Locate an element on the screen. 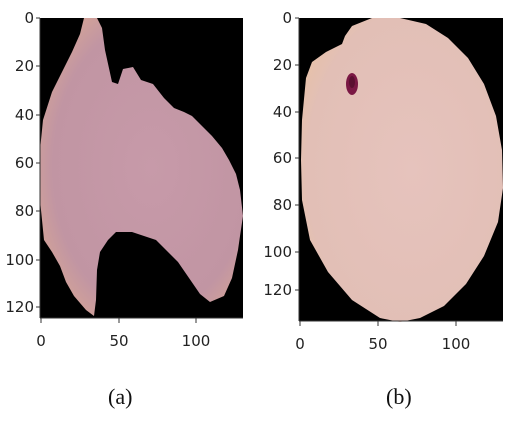  caption-b: (b) is located at coordinates (399, 396).